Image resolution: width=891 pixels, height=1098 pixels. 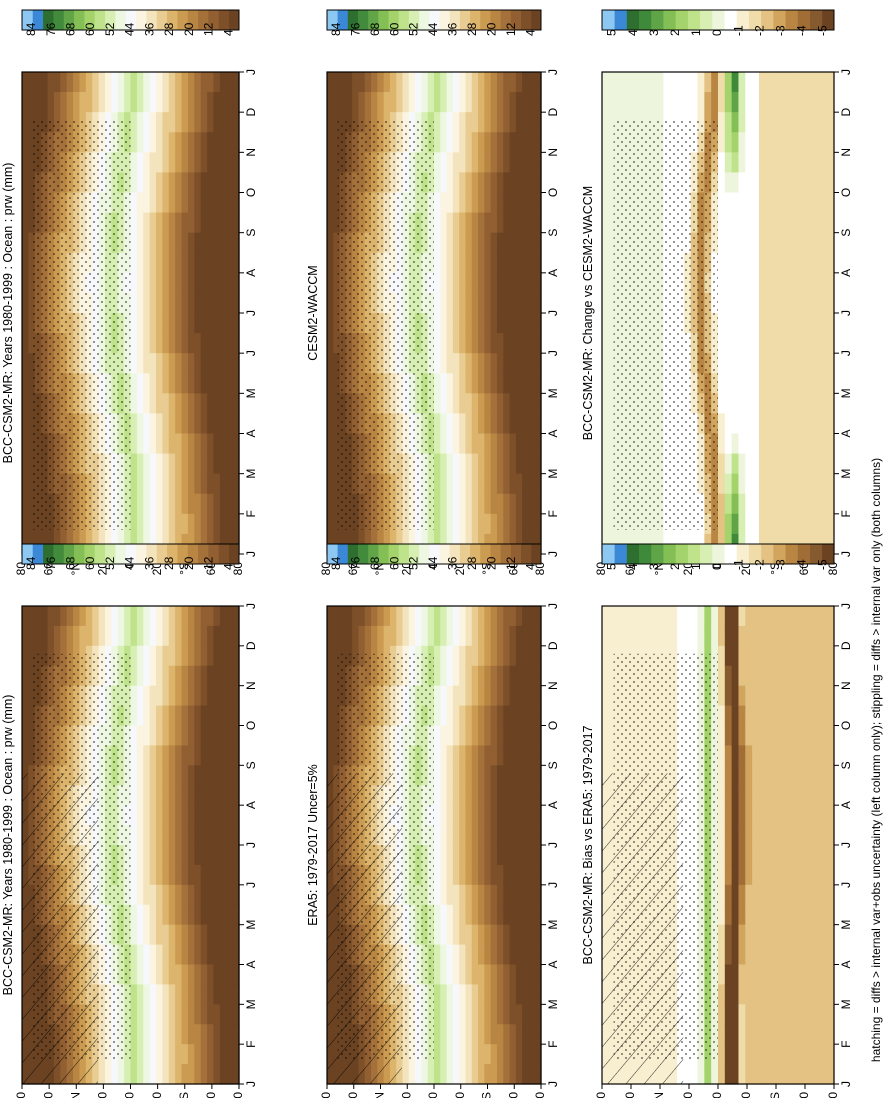 I want to click on colorbar-swatch, so click(x=234, y=20).